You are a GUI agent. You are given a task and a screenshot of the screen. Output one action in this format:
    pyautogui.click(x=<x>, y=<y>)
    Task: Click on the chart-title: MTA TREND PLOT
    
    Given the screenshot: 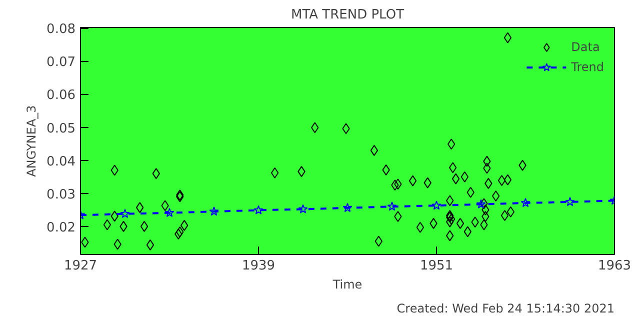 What is the action you would take?
    pyautogui.click(x=347, y=15)
    